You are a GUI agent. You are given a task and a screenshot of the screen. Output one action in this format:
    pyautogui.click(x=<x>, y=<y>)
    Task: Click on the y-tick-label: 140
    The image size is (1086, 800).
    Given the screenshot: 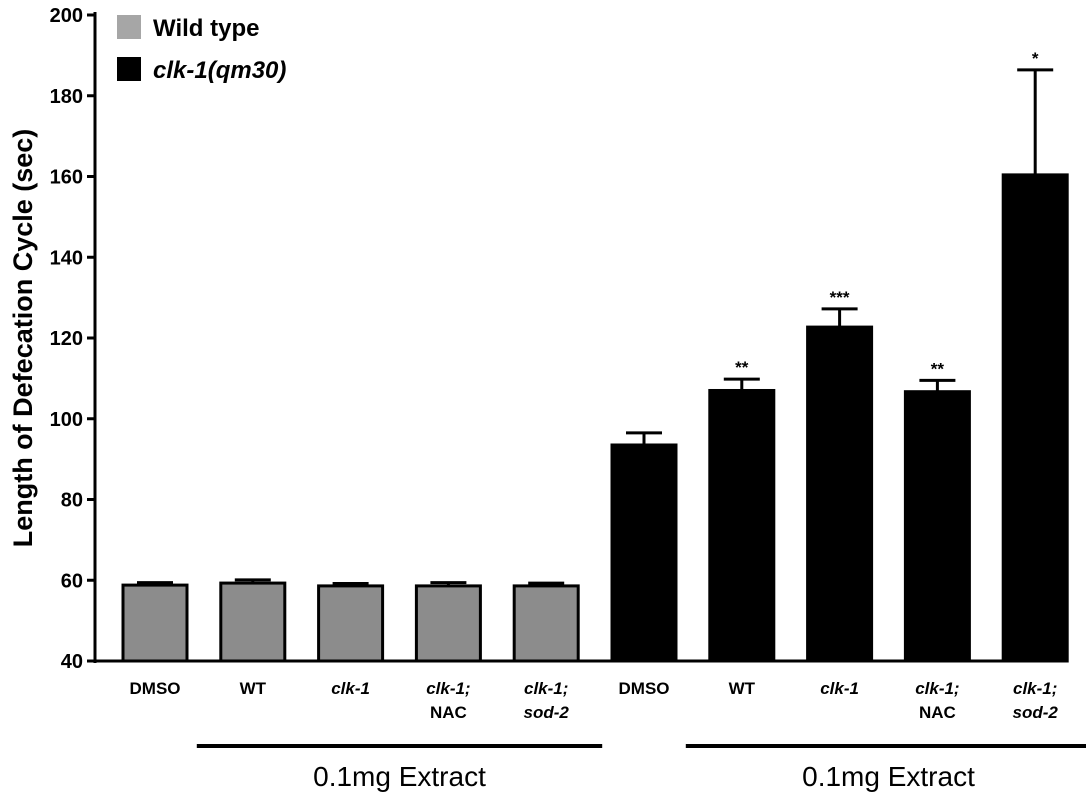 What is the action you would take?
    pyautogui.click(x=66, y=258)
    